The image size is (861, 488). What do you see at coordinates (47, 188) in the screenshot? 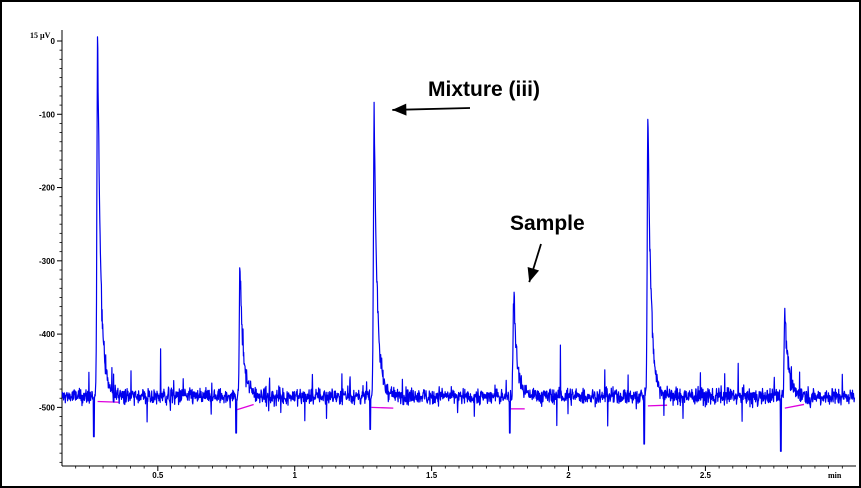
I see `y-tick-label: -200` at bounding box center [47, 188].